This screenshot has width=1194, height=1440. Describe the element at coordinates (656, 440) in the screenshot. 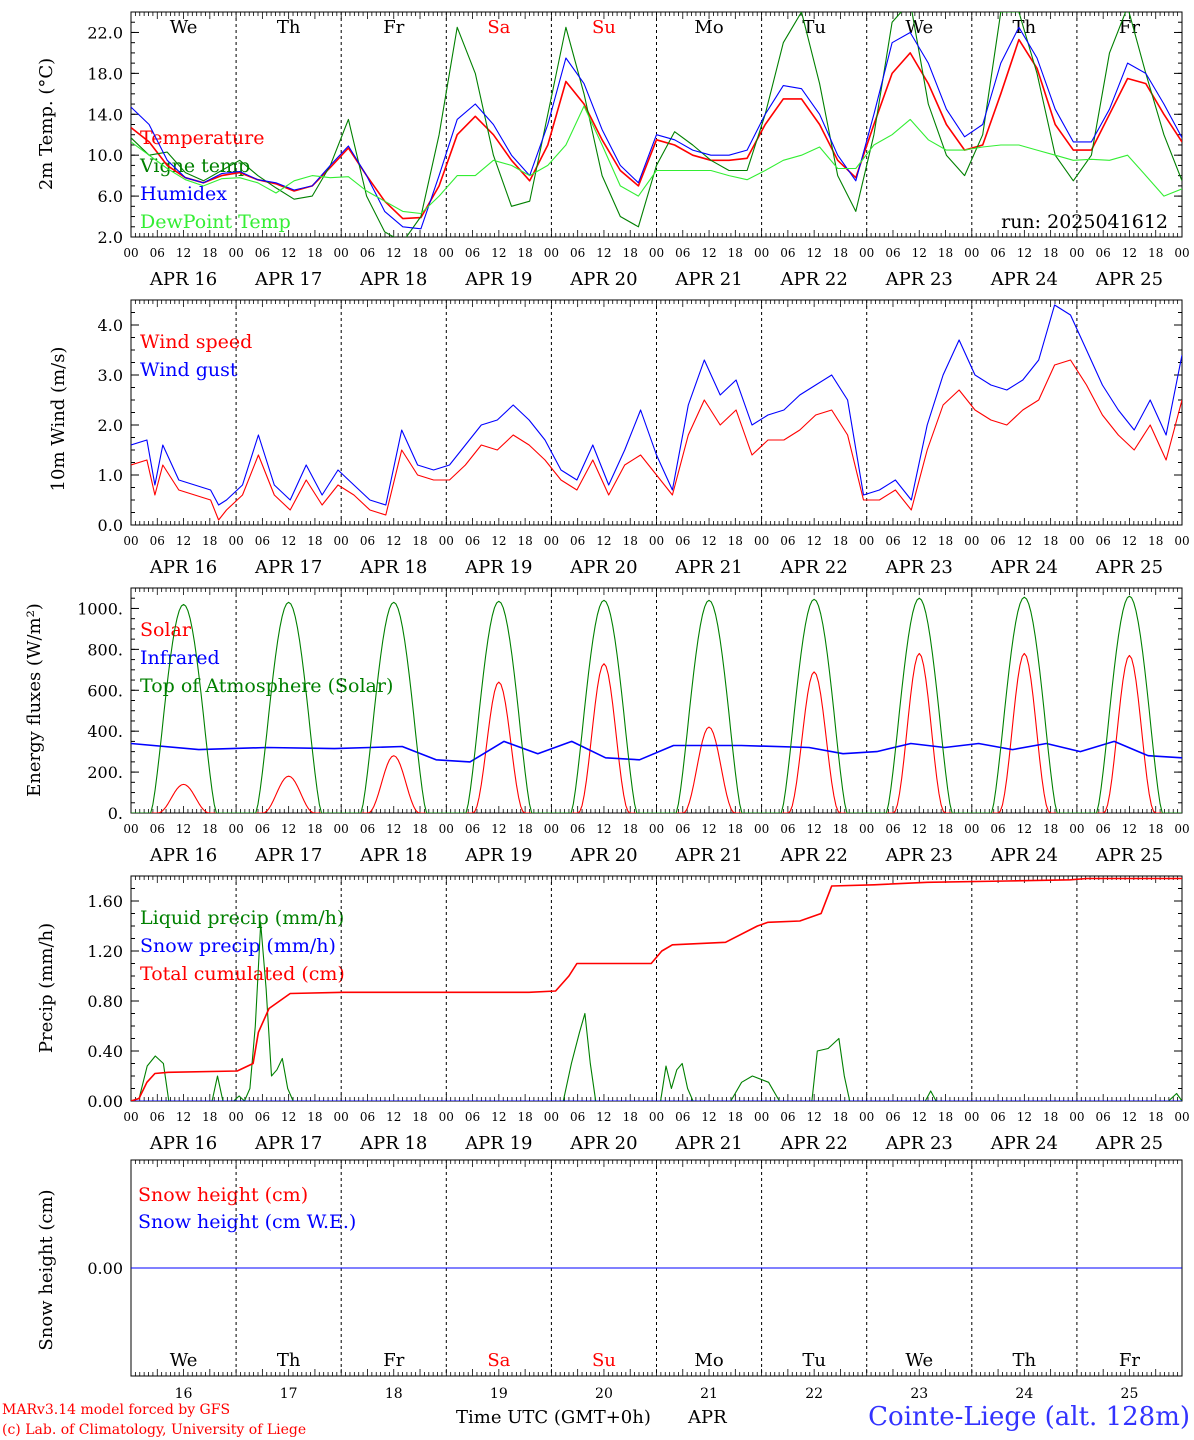

I see `series-line-wind-speed` at that location.